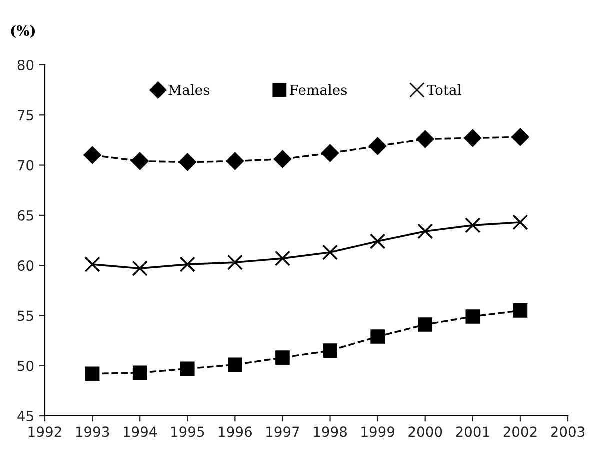  What do you see at coordinates (23, 31) in the screenshot?
I see `y-axis-title: (%)` at bounding box center [23, 31].